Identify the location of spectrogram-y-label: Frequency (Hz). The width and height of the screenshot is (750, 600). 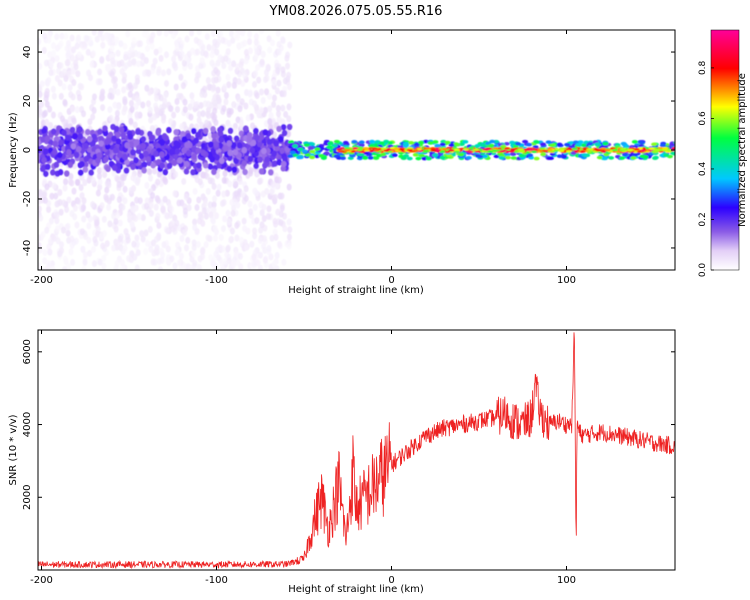
(13, 150).